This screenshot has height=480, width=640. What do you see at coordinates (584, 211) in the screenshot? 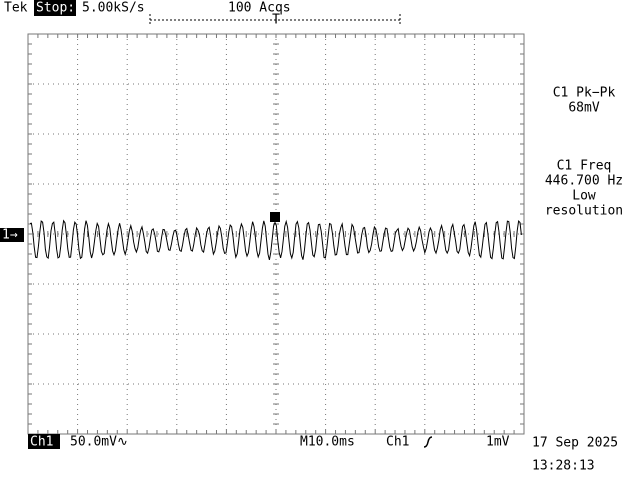
I see `measure-note: resolution` at bounding box center [584, 211].